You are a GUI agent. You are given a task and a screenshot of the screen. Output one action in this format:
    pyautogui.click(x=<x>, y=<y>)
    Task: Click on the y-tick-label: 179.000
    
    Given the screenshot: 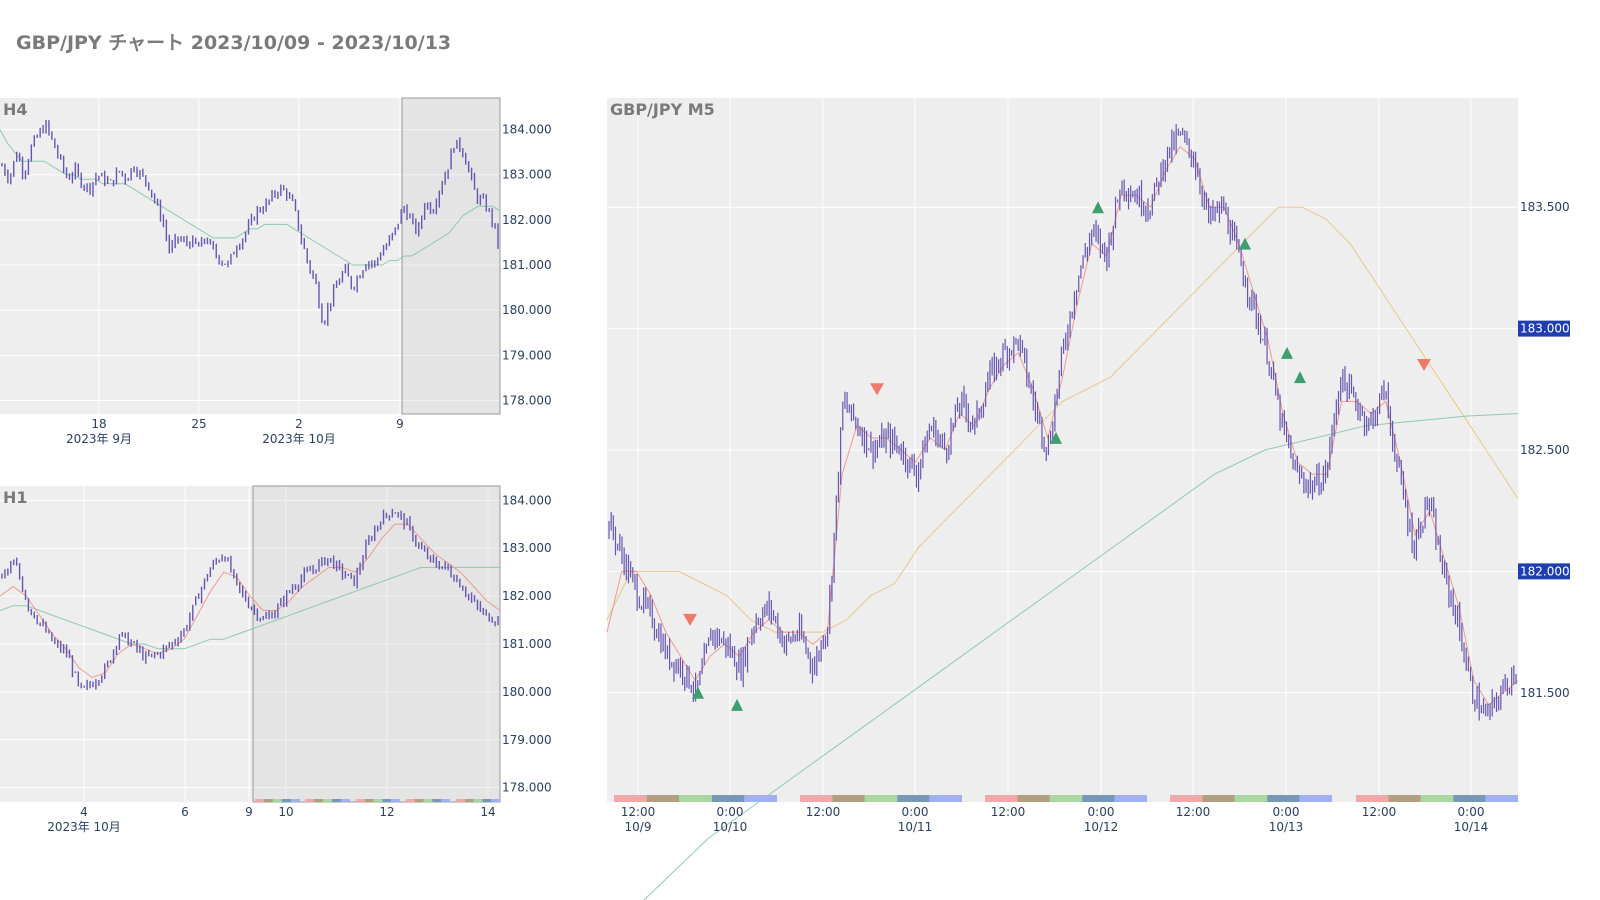 What is the action you would take?
    pyautogui.click(x=527, y=355)
    